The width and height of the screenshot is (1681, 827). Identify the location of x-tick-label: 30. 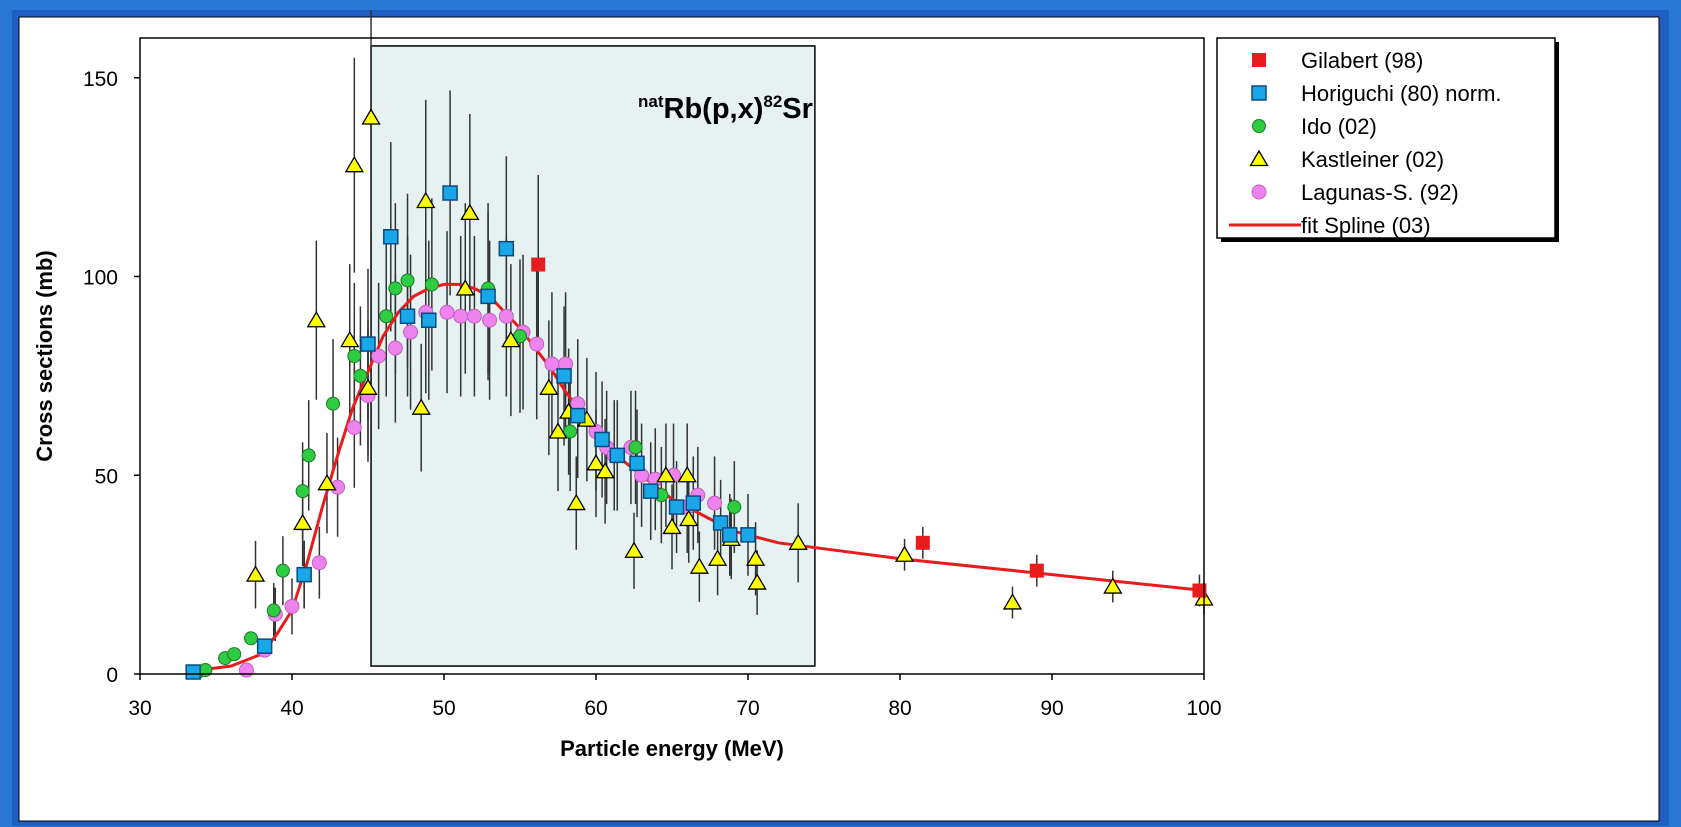
(139, 708).